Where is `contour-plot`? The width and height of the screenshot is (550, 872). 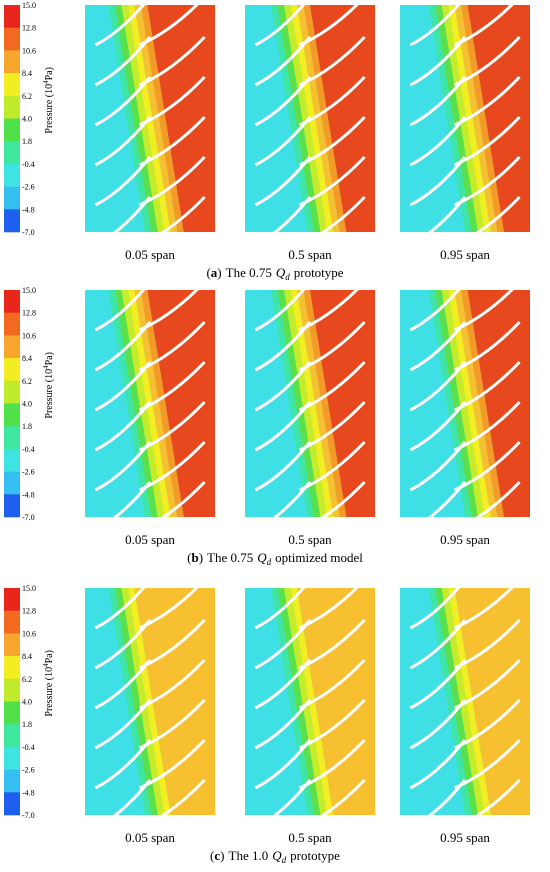 contour-plot is located at coordinates (150, 118).